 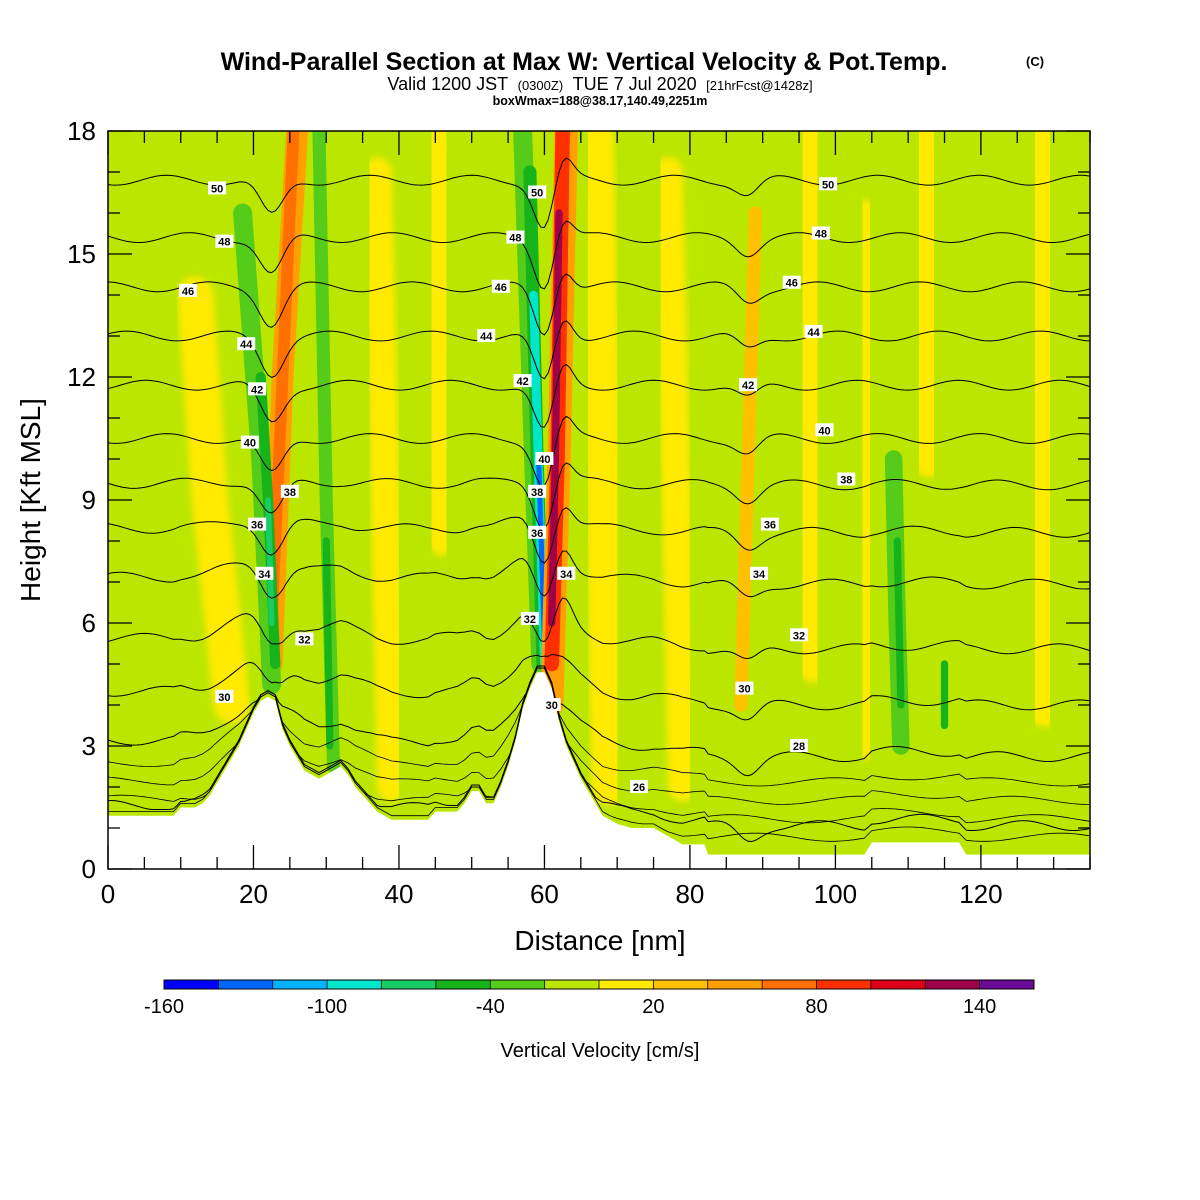 What do you see at coordinates (979, 1007) in the screenshot?
I see `colorbar-tick-label: 140` at bounding box center [979, 1007].